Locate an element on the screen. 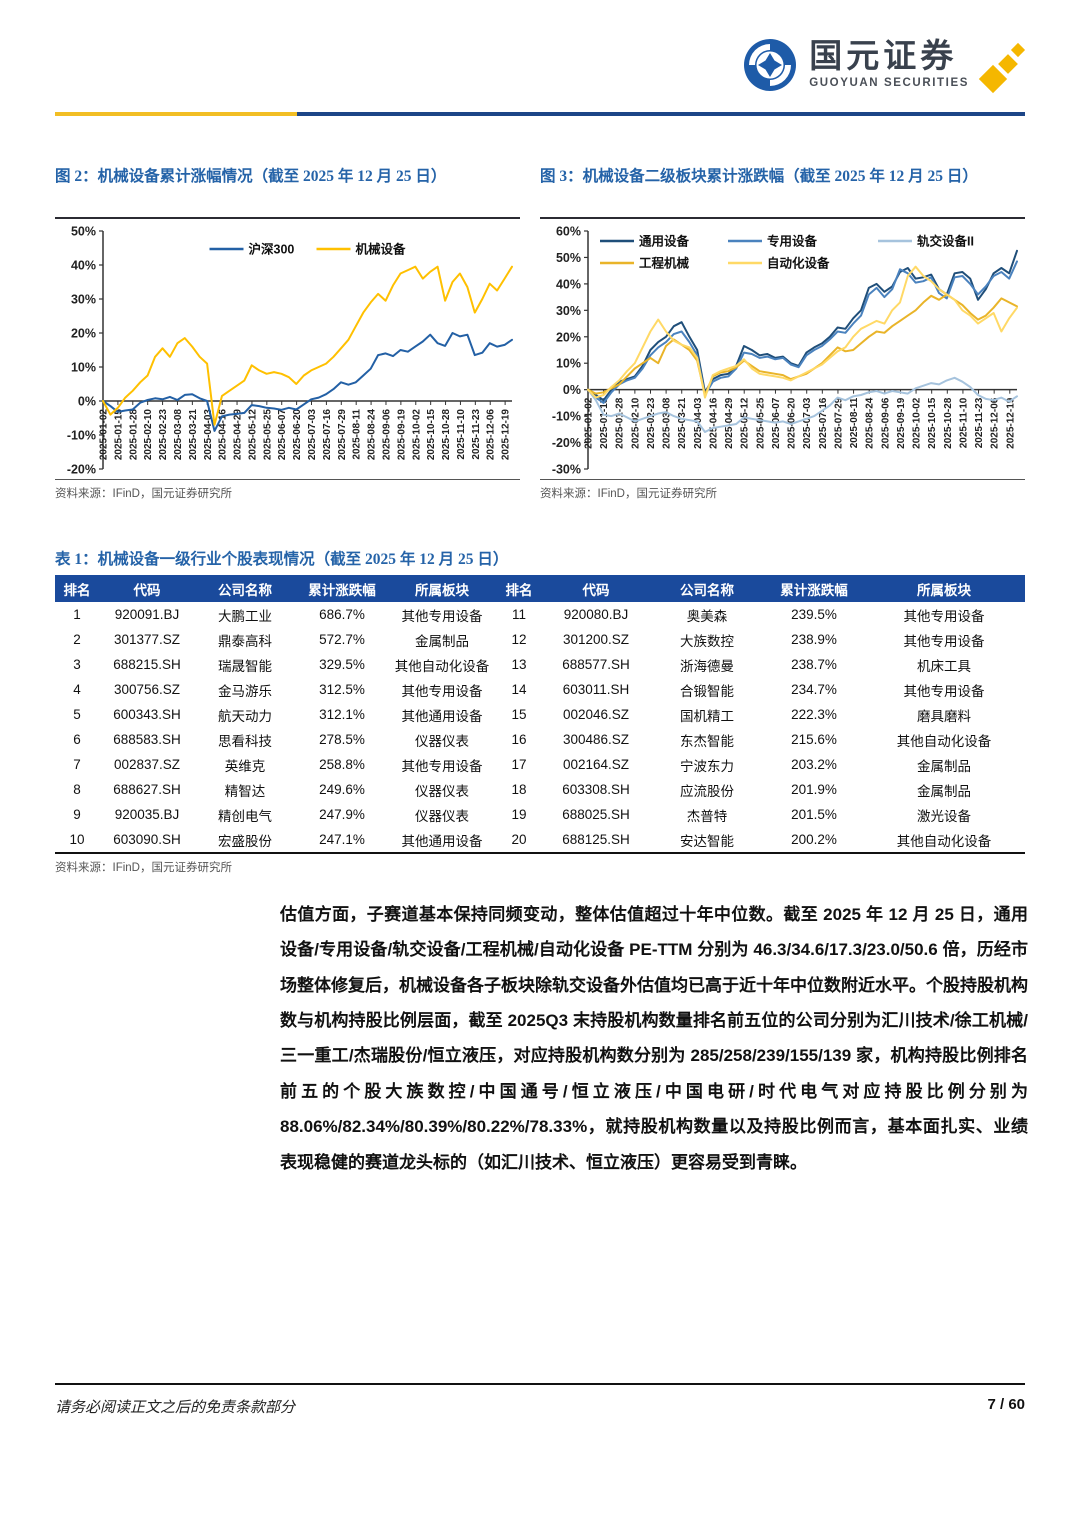 The image size is (1080, 1527). series-line-专用设备 is located at coordinates (802, 332).